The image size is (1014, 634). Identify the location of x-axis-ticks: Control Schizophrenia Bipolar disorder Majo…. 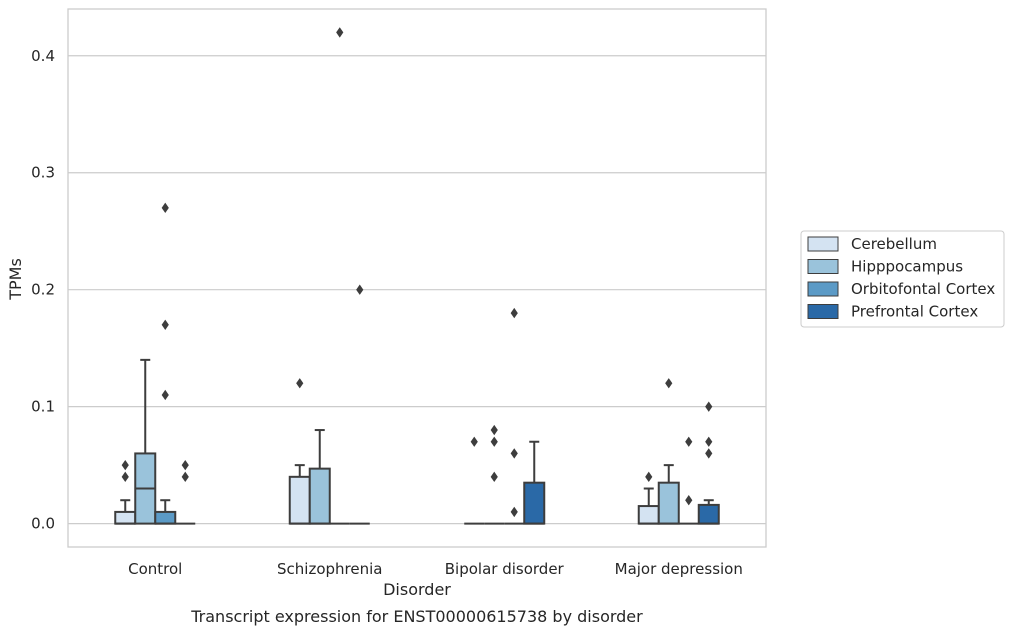
(435, 569).